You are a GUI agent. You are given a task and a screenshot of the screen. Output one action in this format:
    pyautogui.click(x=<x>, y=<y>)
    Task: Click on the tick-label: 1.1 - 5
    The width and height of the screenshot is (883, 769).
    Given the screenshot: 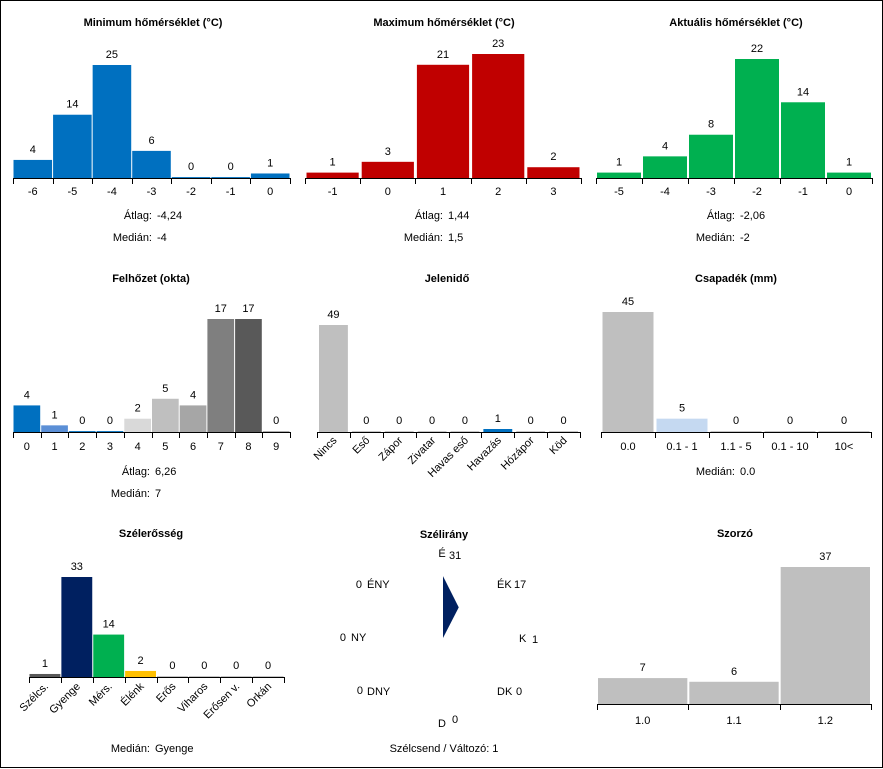 What is the action you would take?
    pyautogui.click(x=735, y=447)
    